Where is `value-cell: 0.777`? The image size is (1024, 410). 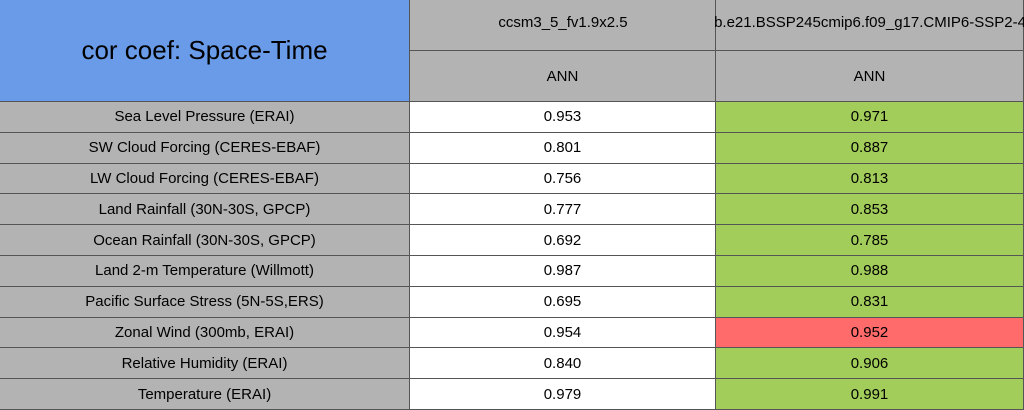
value-cell: 0.777 is located at coordinates (563, 210).